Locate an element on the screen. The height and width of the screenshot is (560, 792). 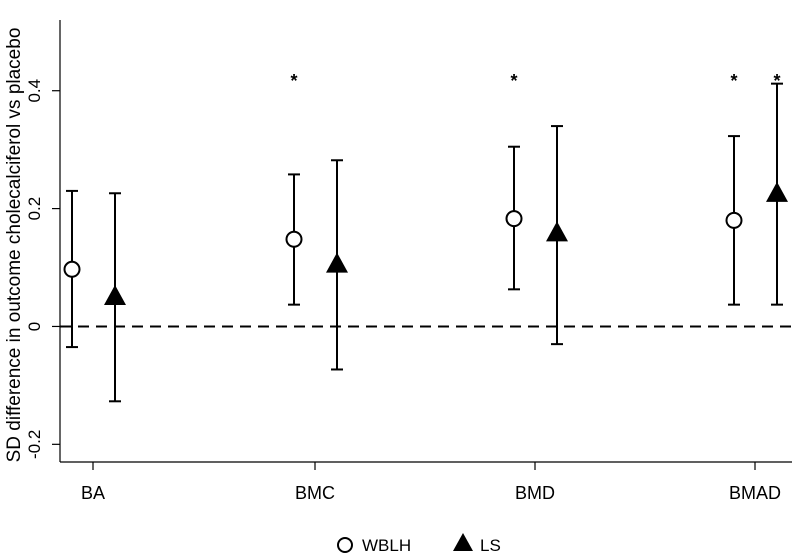
x-tick-label: BMAD is located at coordinates (755, 493).